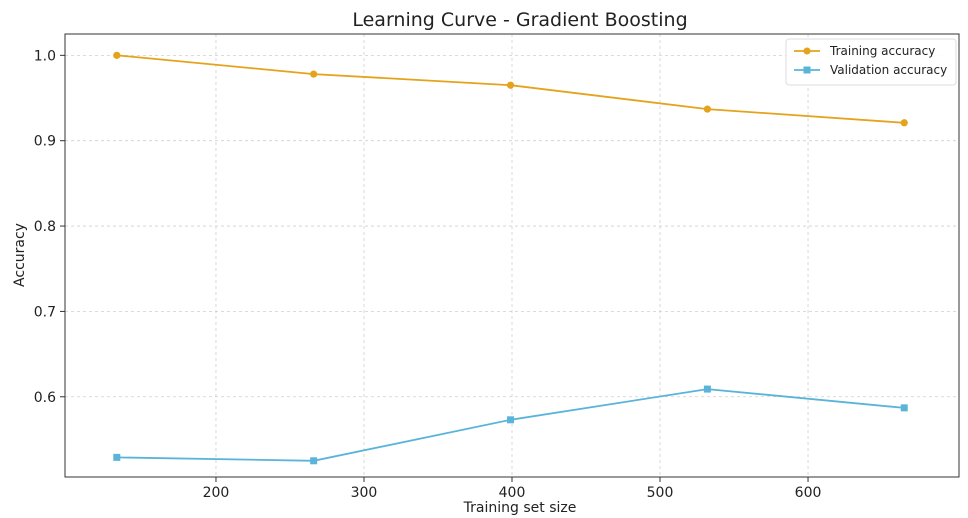  Describe the element at coordinates (20, 255) in the screenshot. I see `y-axis-label: Accuracy` at that location.